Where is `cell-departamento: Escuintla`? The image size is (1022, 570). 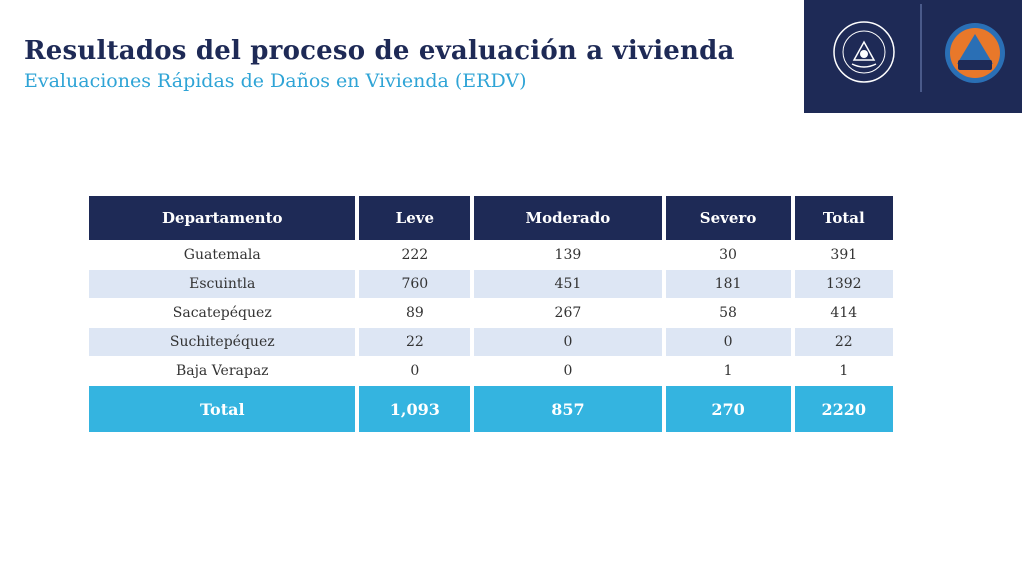 cell-departamento: Escuintla is located at coordinates (222, 284).